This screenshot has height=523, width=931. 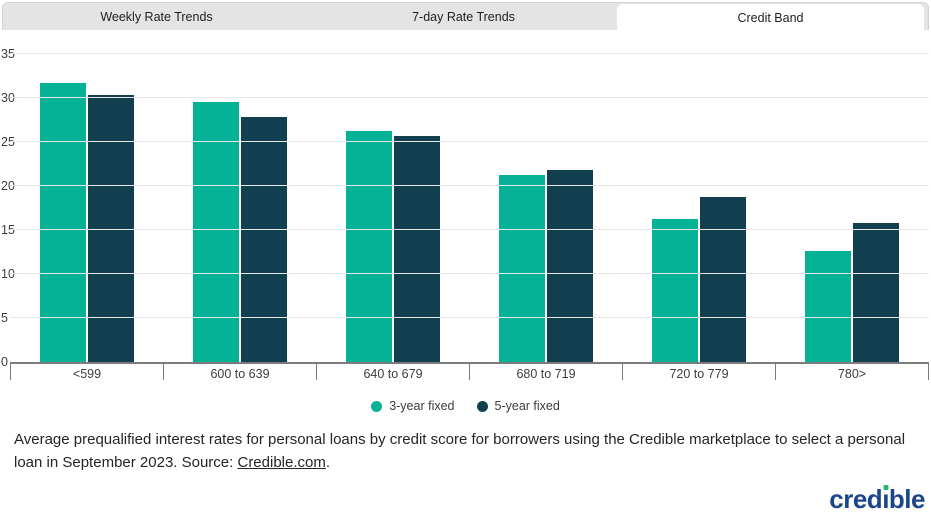 What do you see at coordinates (8, 53) in the screenshot?
I see `y-tick-label: 35` at bounding box center [8, 53].